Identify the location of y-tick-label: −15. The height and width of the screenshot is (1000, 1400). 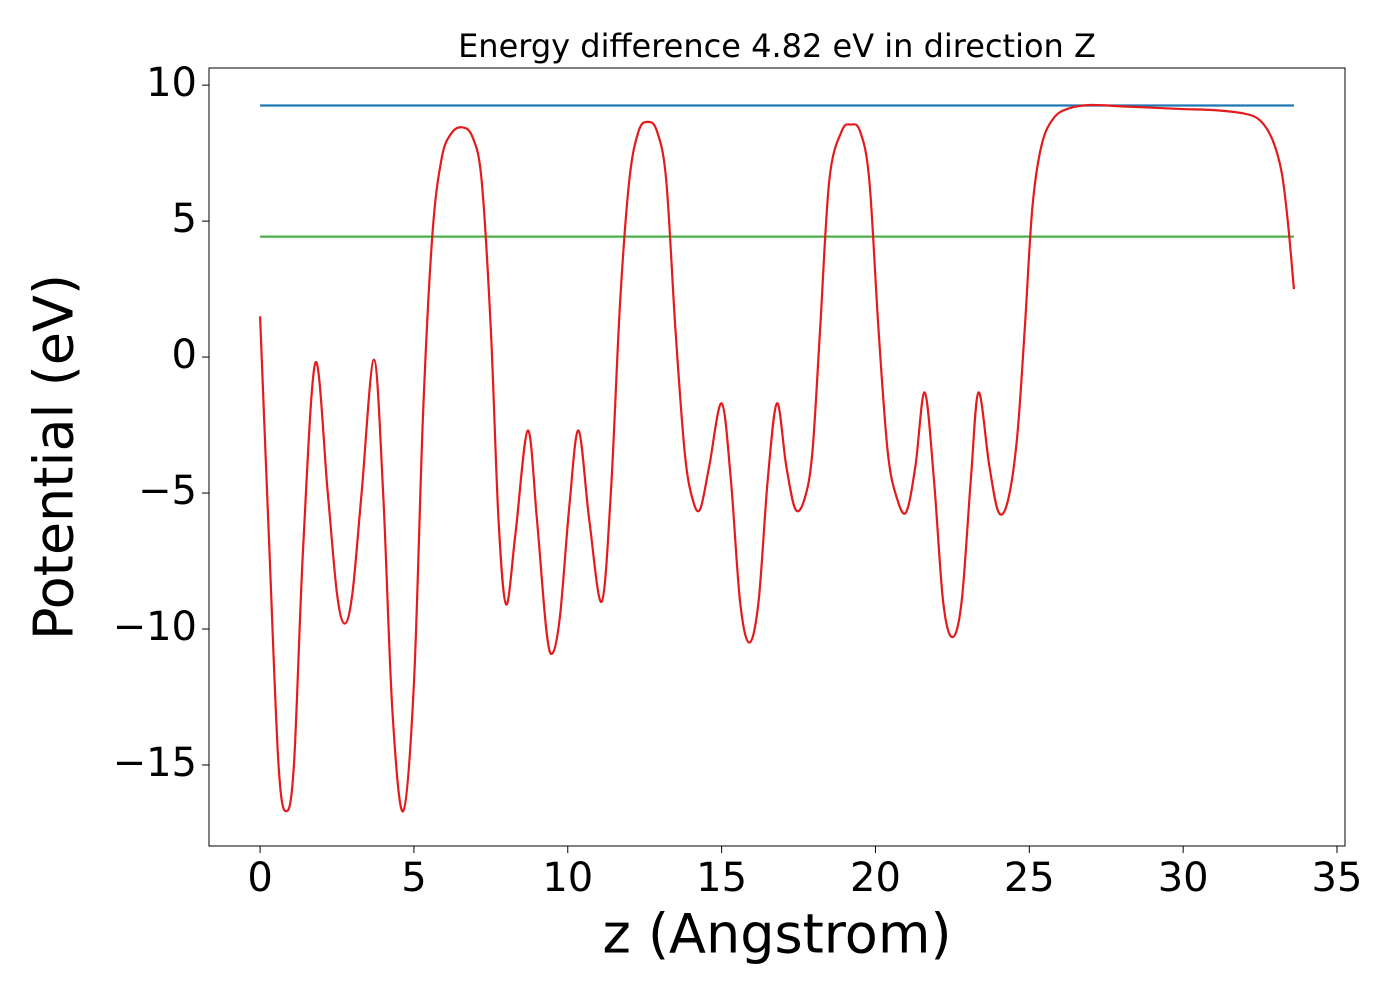
(155, 763).